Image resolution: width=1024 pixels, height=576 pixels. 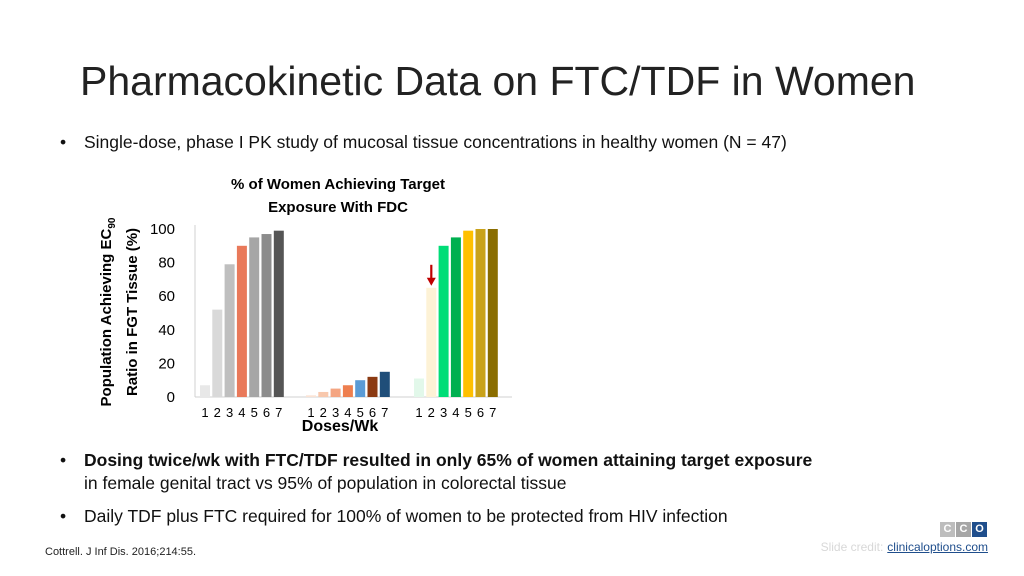 I want to click on slide-credit: Slide credit: clinicaloptions.com, so click(x=904, y=547).